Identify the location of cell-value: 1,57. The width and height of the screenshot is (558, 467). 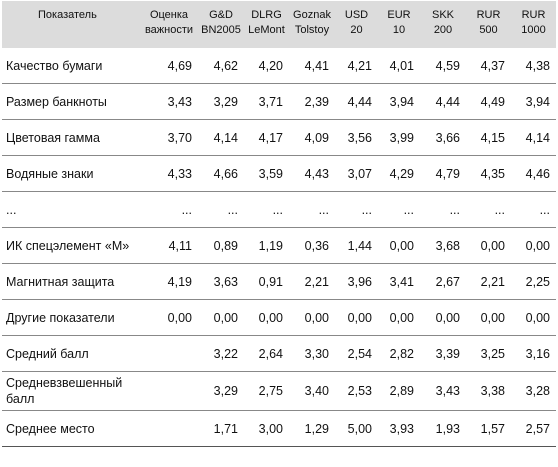
(488, 428).